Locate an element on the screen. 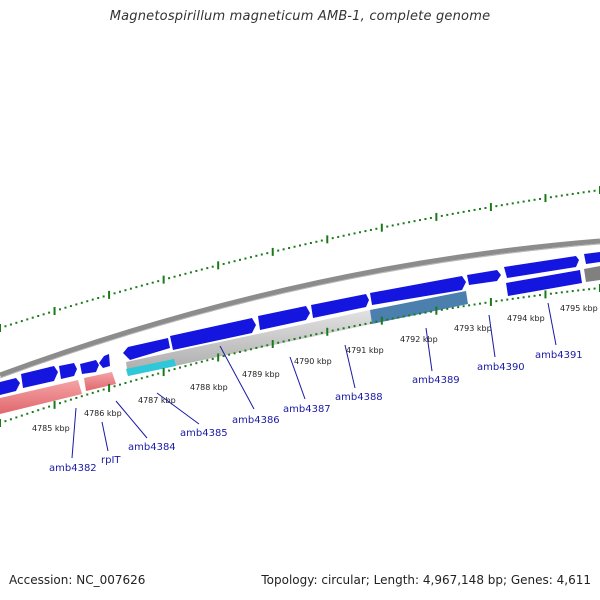 This screenshot has height=600, width=600. tick-label: 4787 kbp is located at coordinates (157, 400).